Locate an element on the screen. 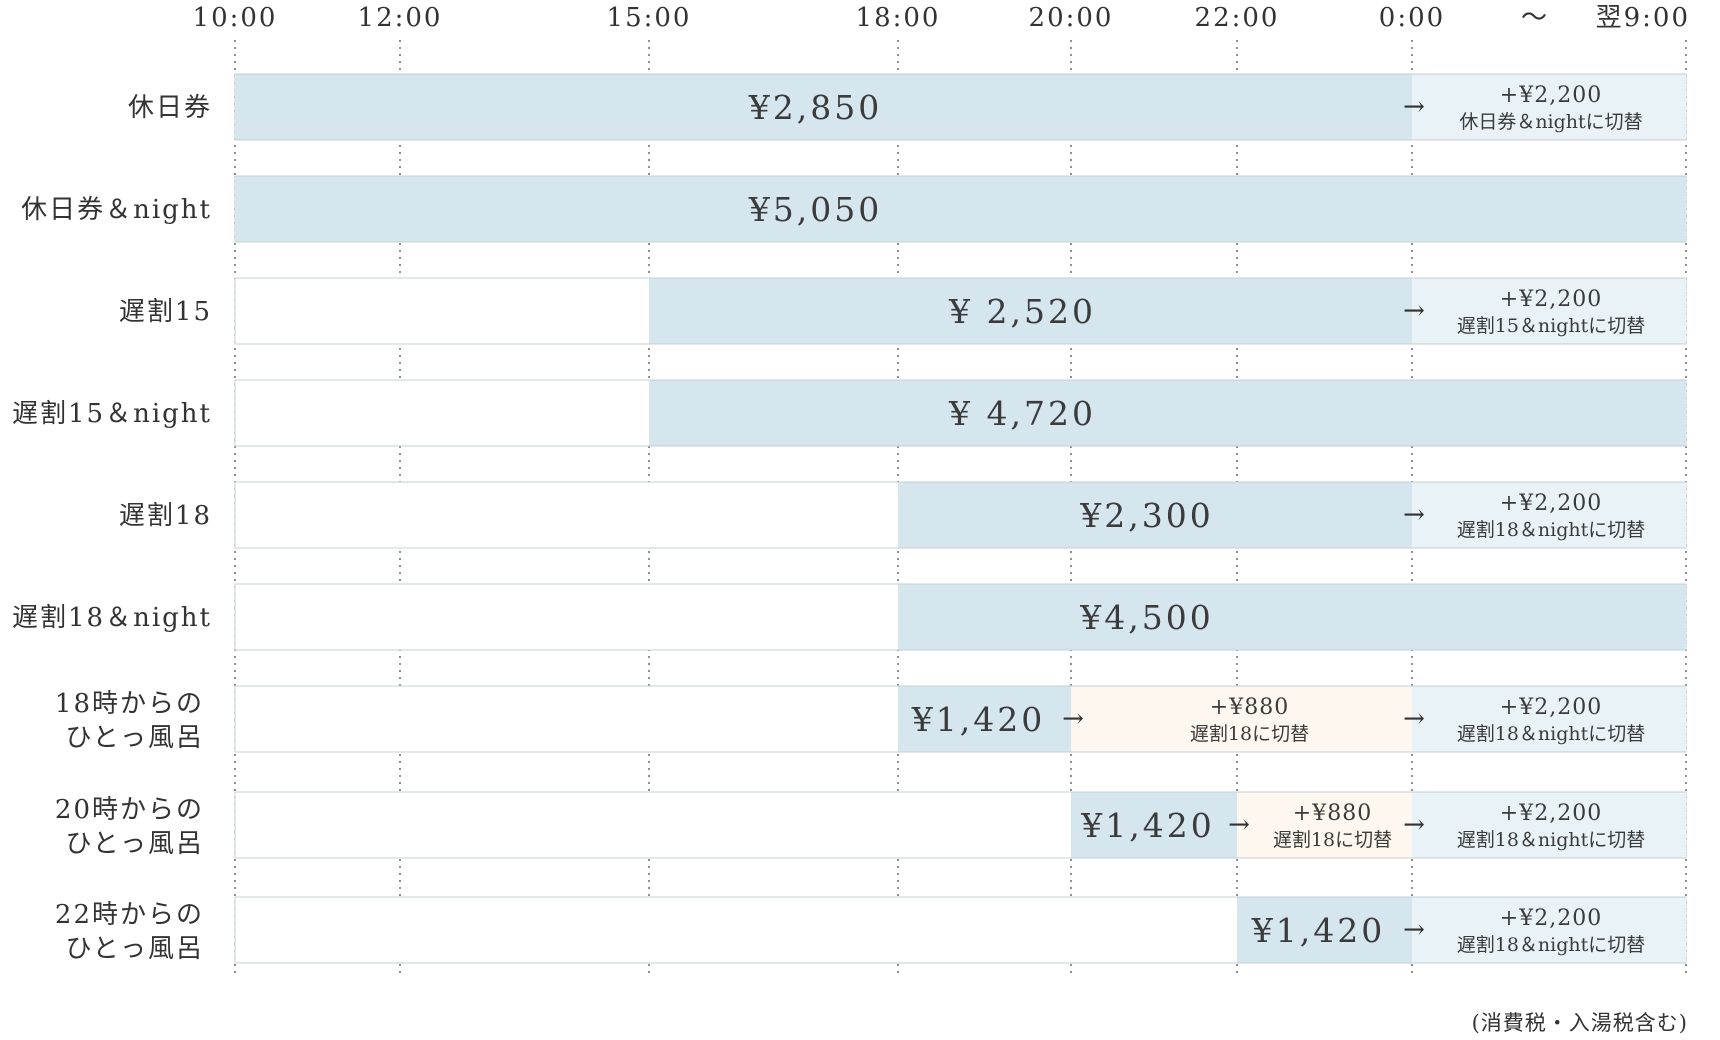 Image resolution: width=1720 pixels, height=1040 pixels. tick-label: 18:00 is located at coordinates (898, 18).